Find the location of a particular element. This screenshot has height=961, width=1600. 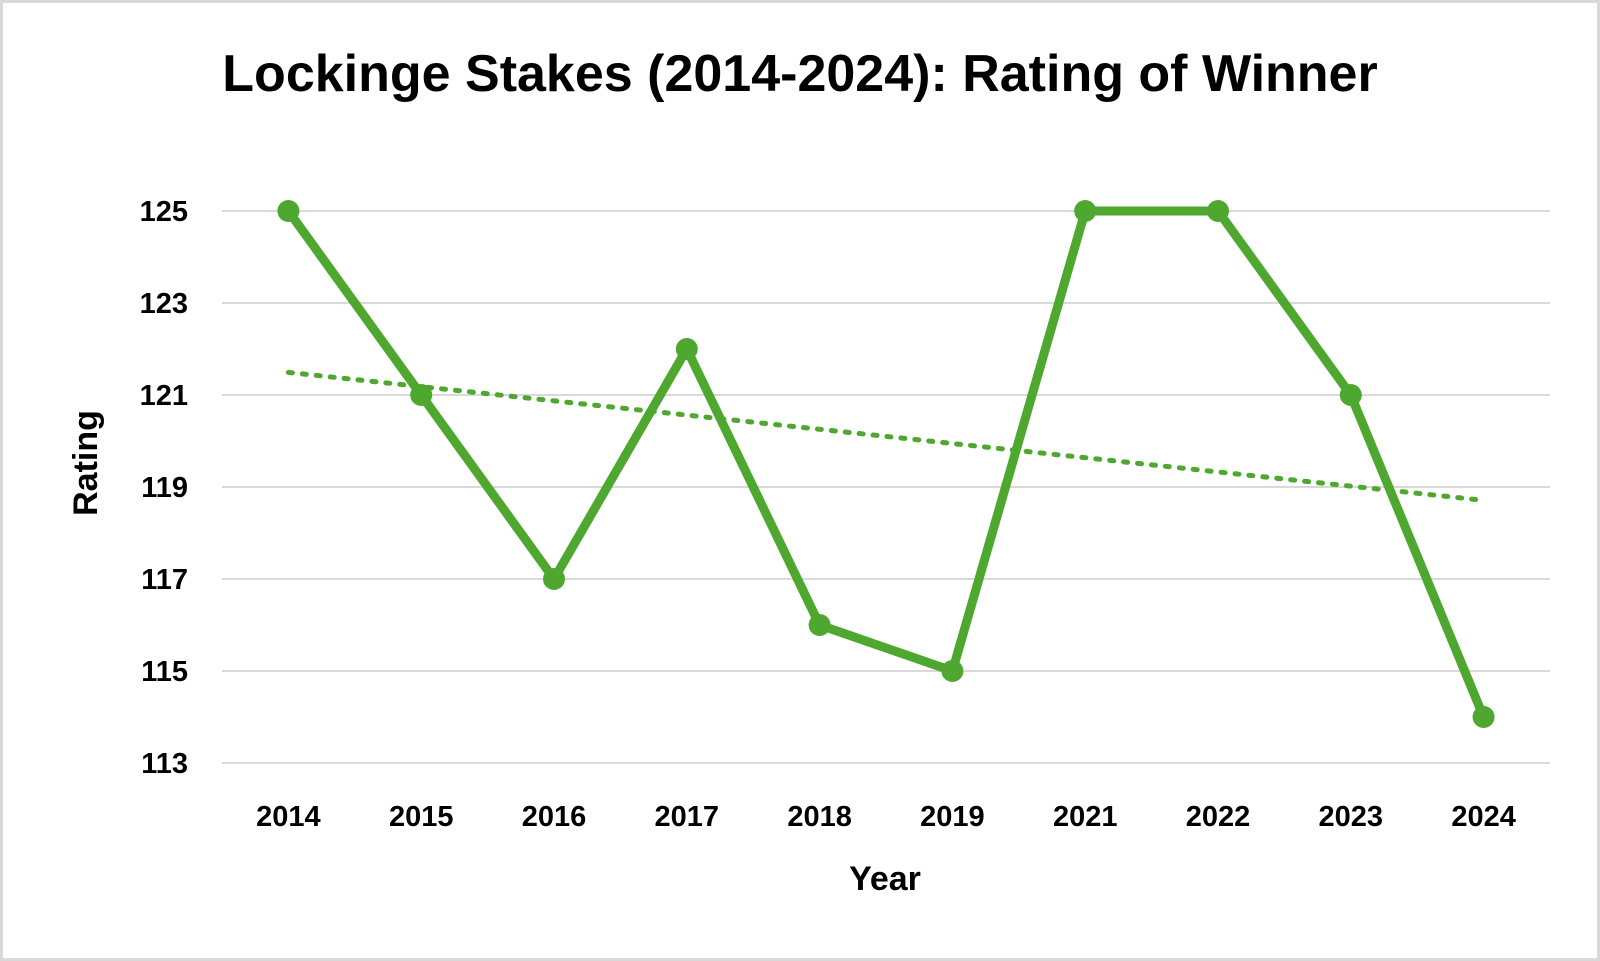

y-tick-label: 119 is located at coordinates (164, 488).